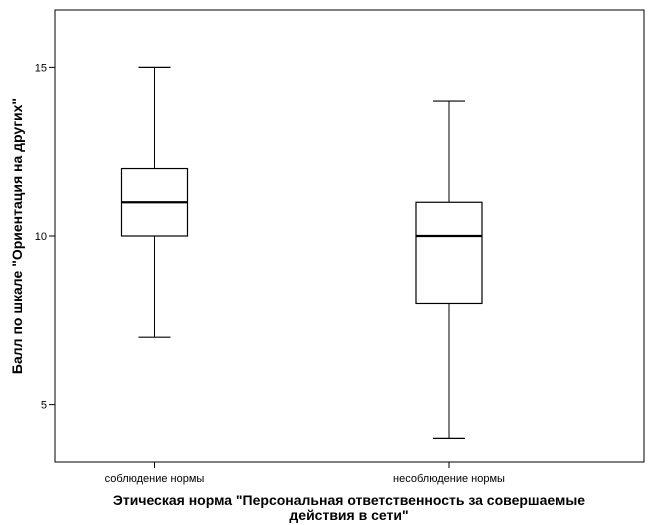  Describe the element at coordinates (305, 473) in the screenshot. I see `x-axis: соблюдение нормы несоблюдение нормы` at that location.